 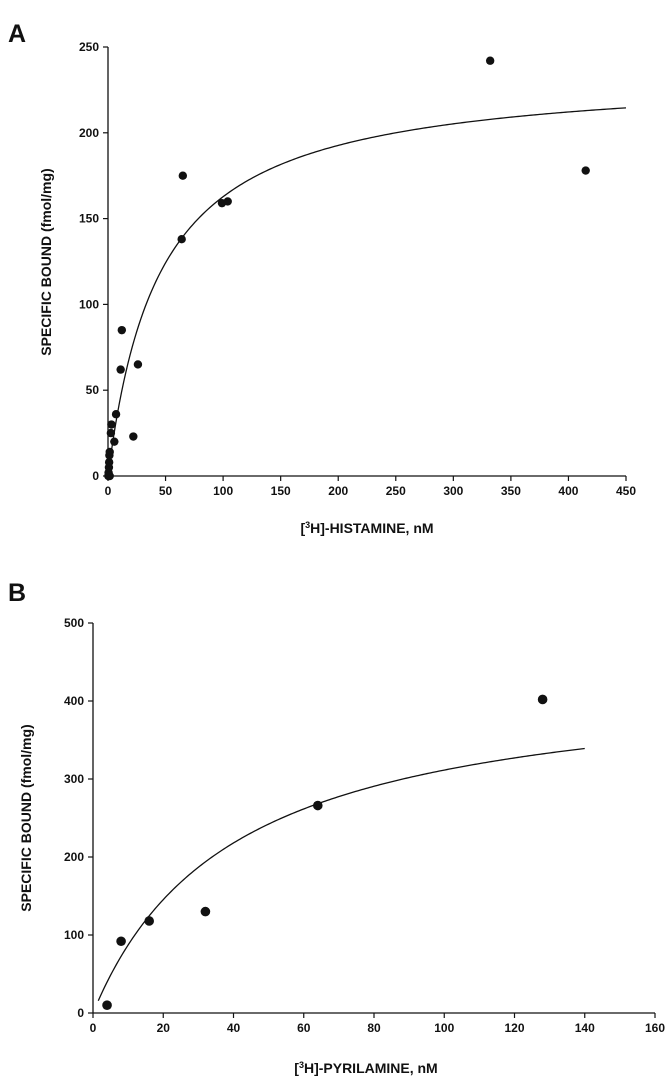 What do you see at coordinates (93, 1028) in the screenshot?
I see `panel-b-x-tick-label: 0` at bounding box center [93, 1028].